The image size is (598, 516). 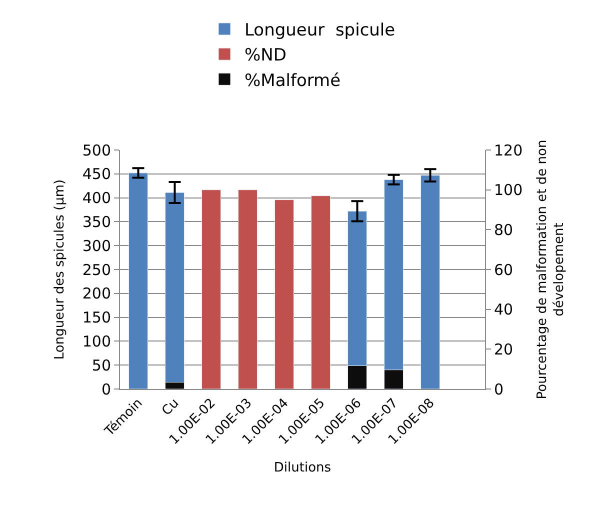 I want to click on legend-label: %ND, so click(x=265, y=56).